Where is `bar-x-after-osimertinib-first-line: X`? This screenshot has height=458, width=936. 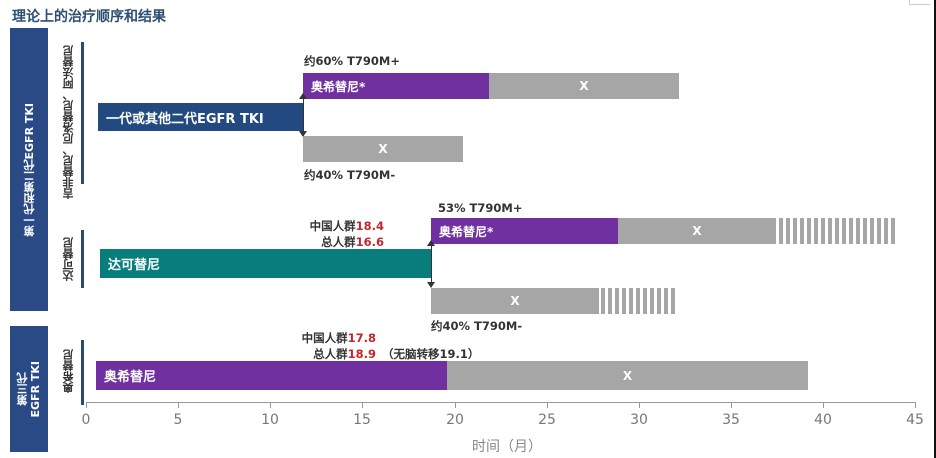
bar-x-after-osimertinib-first-line: X is located at coordinates (627, 375).